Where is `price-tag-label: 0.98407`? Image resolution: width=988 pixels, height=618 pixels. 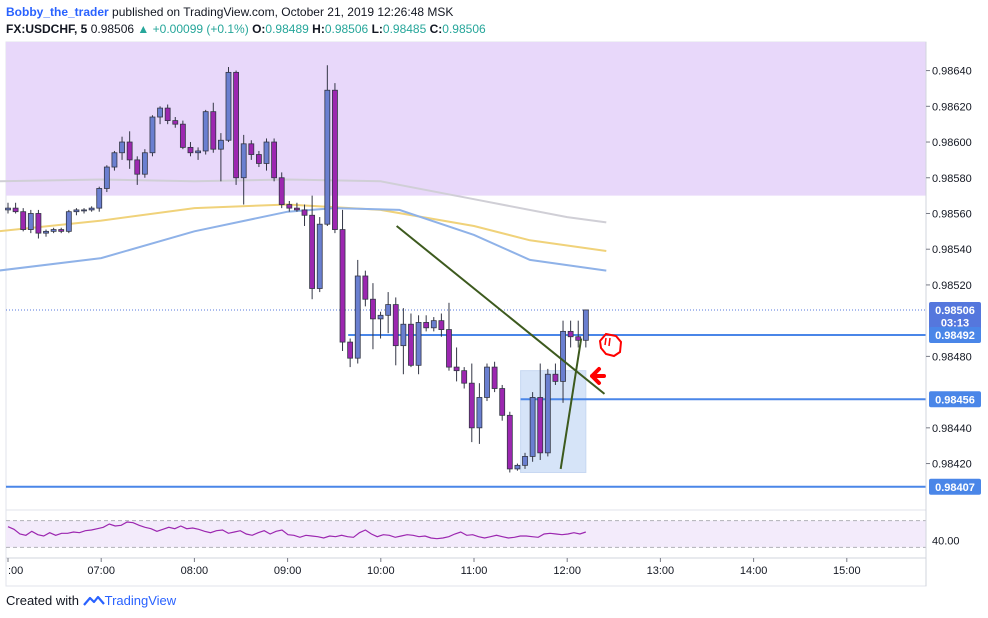 price-tag-label: 0.98407 is located at coordinates (955, 488).